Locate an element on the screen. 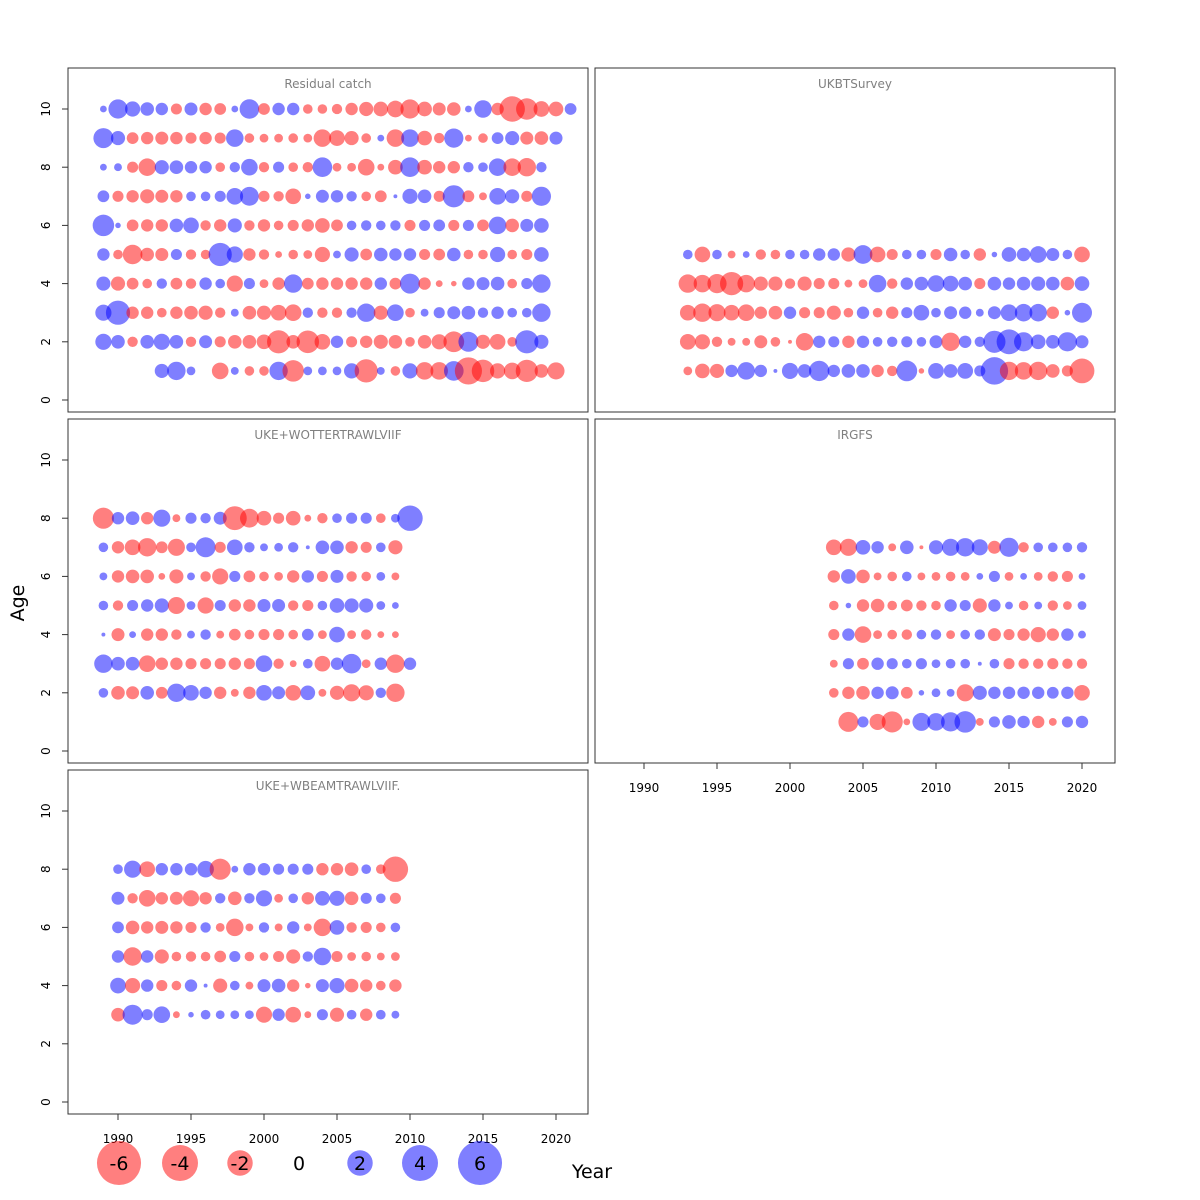 This screenshot has height=1200, width=1200. panel-0: Residual catch 0 2 4 6 8 10 is located at coordinates (314, 240).